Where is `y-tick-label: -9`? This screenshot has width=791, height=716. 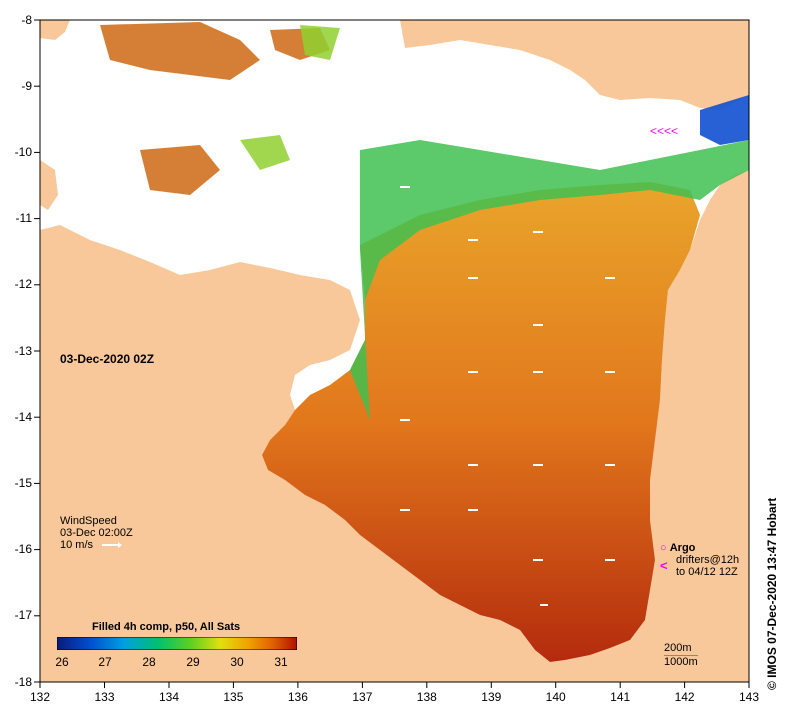 y-tick-label: -9 is located at coordinates (26, 86).